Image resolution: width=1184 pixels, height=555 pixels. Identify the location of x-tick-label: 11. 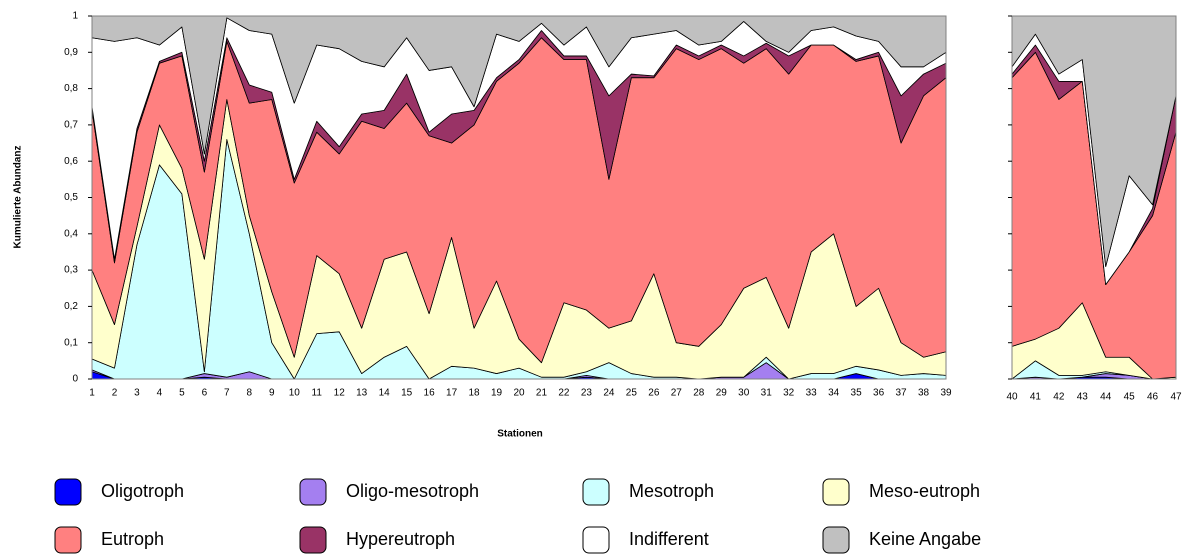
(317, 393).